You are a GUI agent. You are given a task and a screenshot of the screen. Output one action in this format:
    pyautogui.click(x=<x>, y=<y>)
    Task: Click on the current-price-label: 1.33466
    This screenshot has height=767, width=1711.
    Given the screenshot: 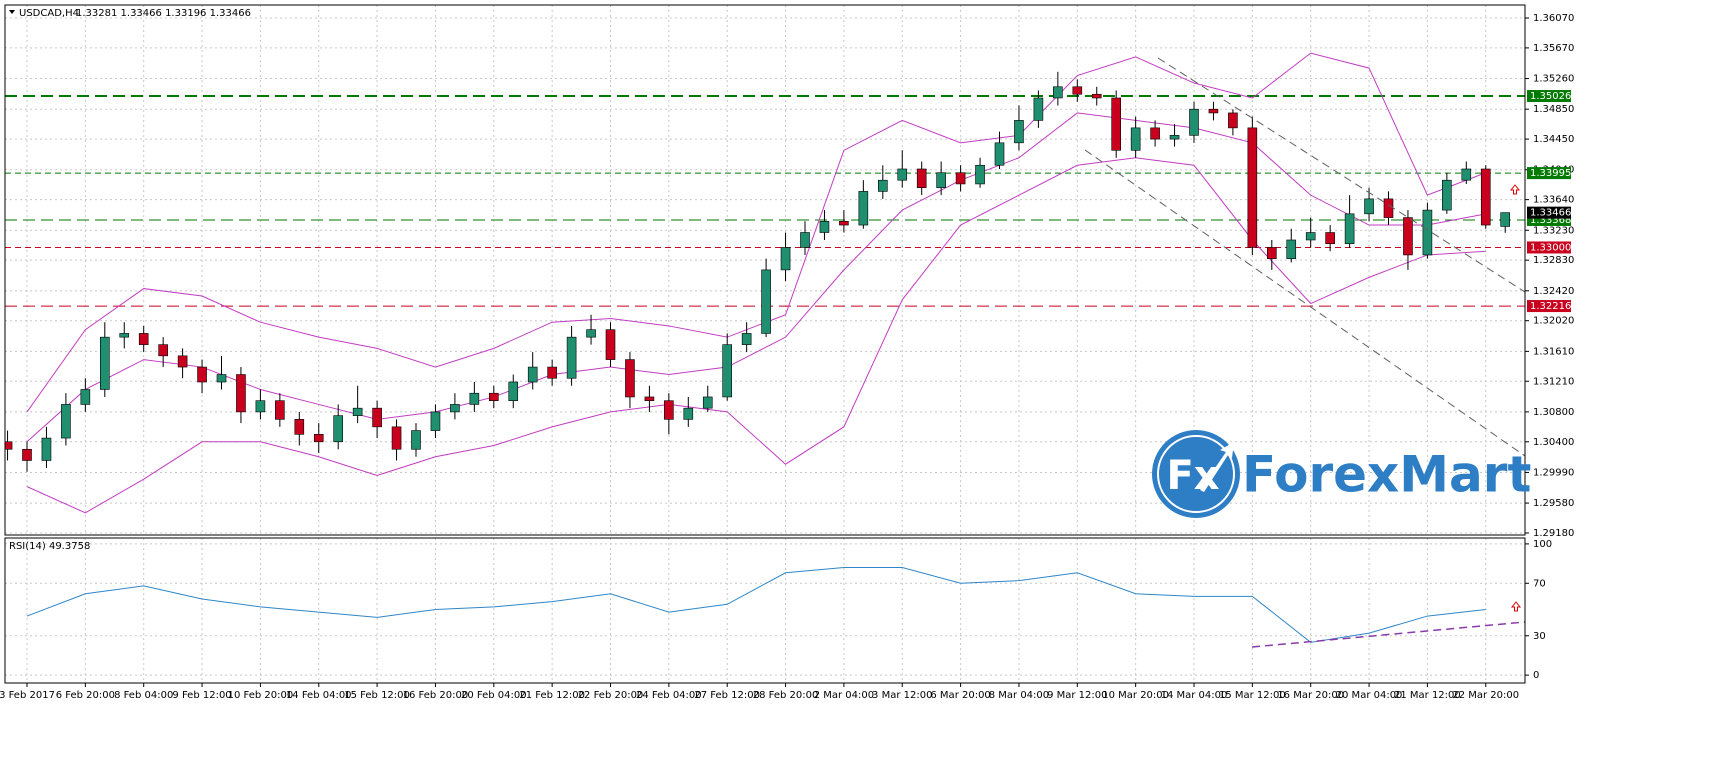 What is the action you would take?
    pyautogui.click(x=1550, y=213)
    